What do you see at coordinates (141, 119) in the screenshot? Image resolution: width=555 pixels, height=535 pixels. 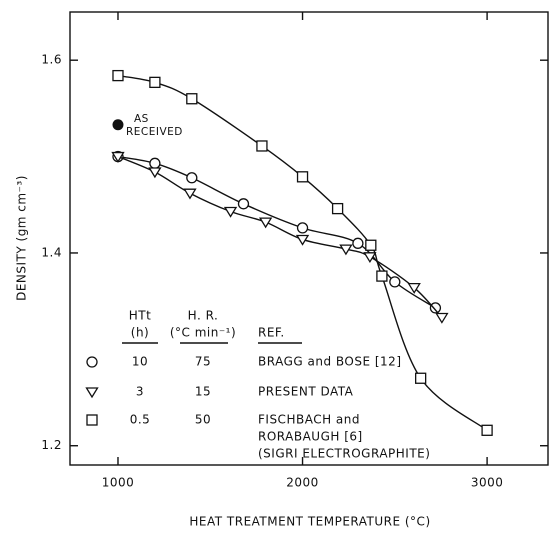 I see `annotation: AS` at bounding box center [141, 119].